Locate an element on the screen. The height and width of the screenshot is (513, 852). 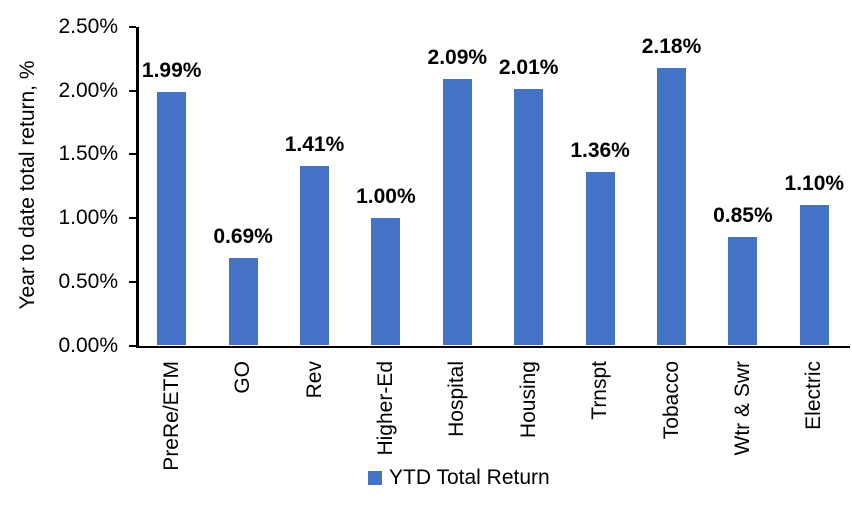
value-label: 1.00% is located at coordinates (386, 197).